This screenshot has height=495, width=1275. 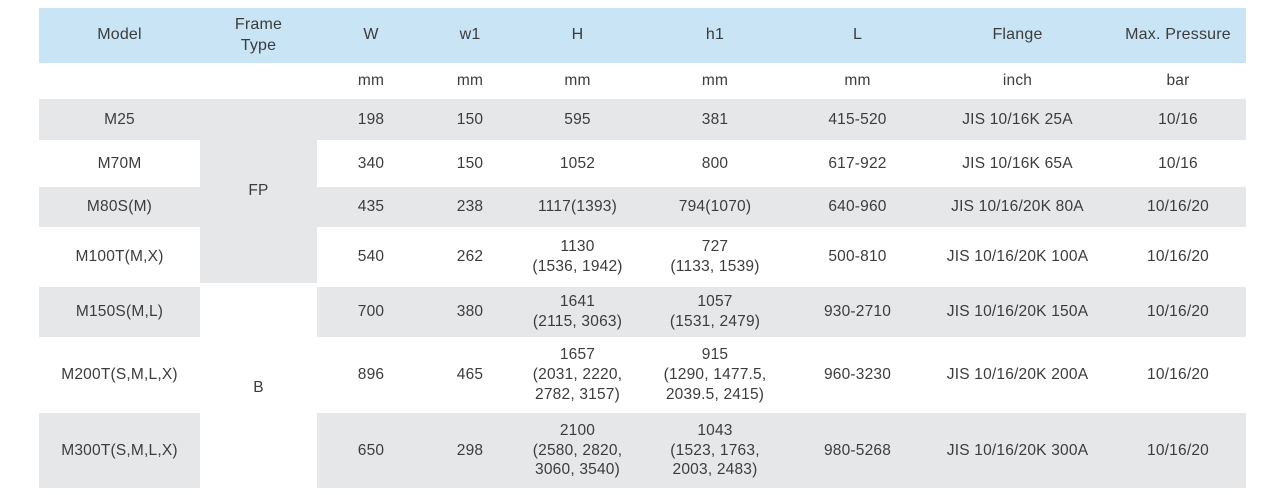 I want to click on header-w: W, so click(x=371, y=35).